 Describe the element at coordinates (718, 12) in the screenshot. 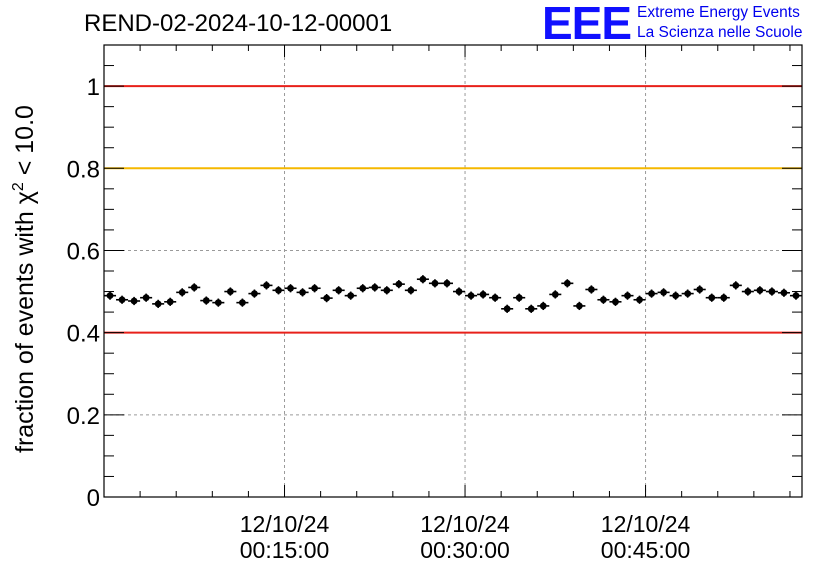

I see `eee-logo-line1: Extreme Energy Events` at that location.